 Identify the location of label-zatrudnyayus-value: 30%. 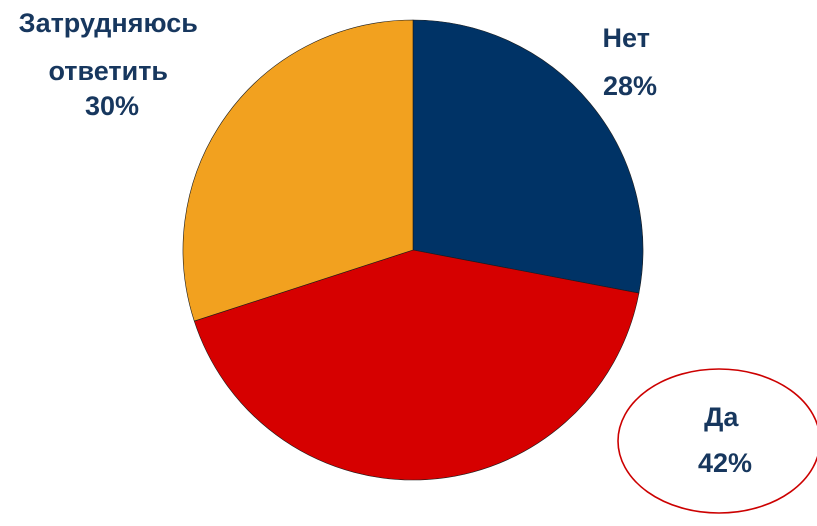
(112, 106).